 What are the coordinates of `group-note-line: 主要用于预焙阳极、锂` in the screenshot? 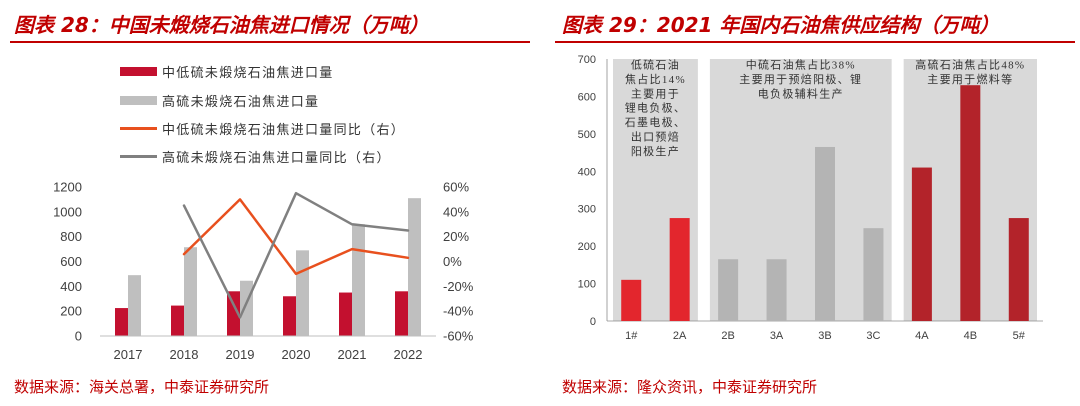 It's located at (800, 79).